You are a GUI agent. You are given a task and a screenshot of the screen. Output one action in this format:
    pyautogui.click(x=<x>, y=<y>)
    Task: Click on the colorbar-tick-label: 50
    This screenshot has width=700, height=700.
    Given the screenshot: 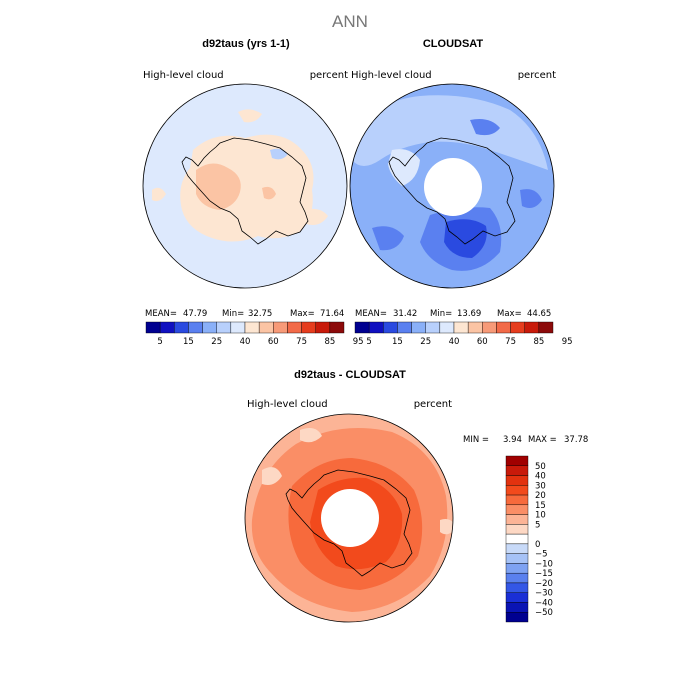 What is the action you would take?
    pyautogui.click(x=540, y=467)
    